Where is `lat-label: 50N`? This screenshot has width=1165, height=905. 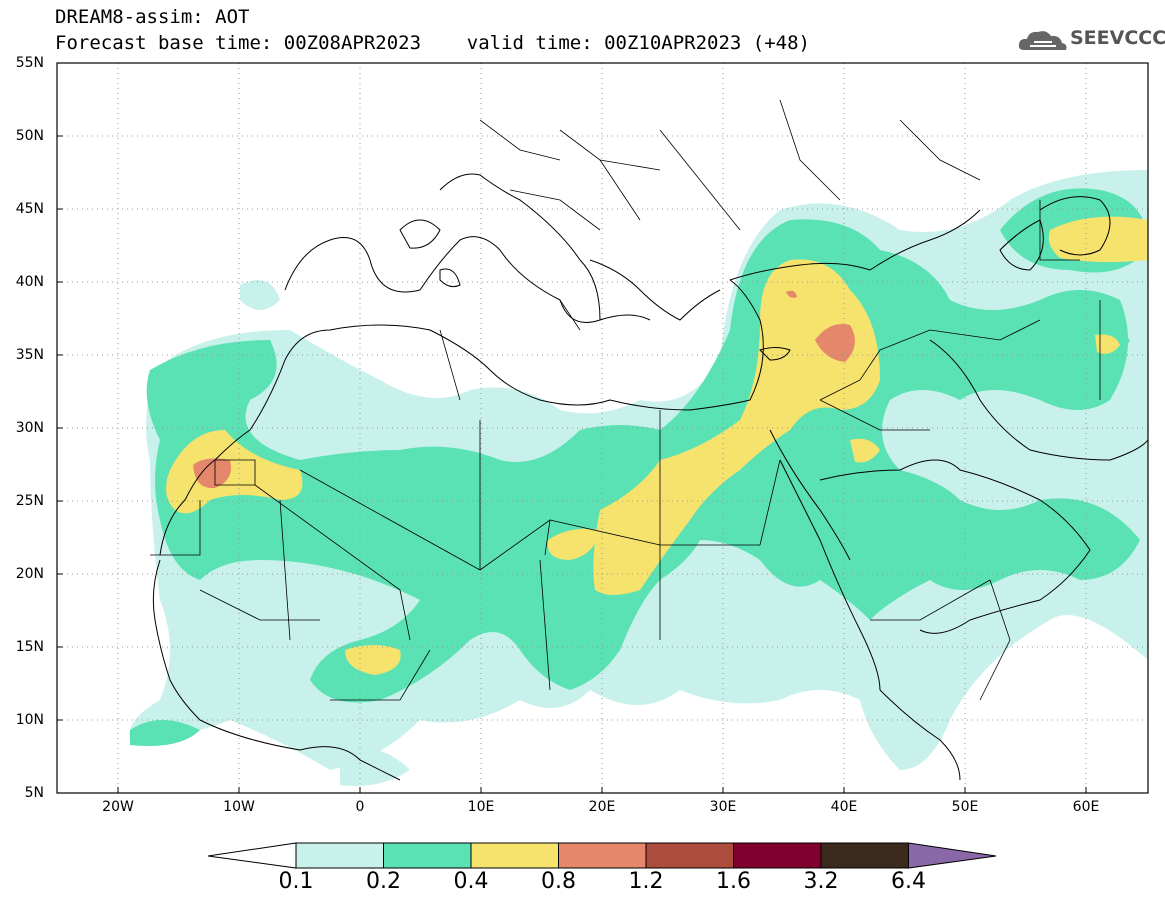 lat-label: 50N is located at coordinates (29, 136).